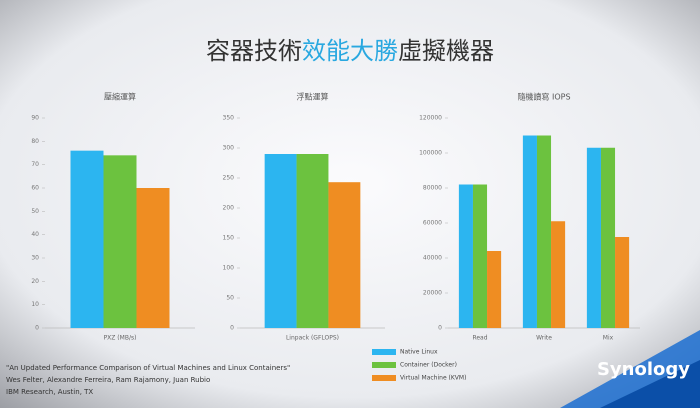 This screenshot has height=408, width=700. Describe the element at coordinates (312, 338) in the screenshot. I see `x-tick-label: Linpack (GFLOPS)` at that location.